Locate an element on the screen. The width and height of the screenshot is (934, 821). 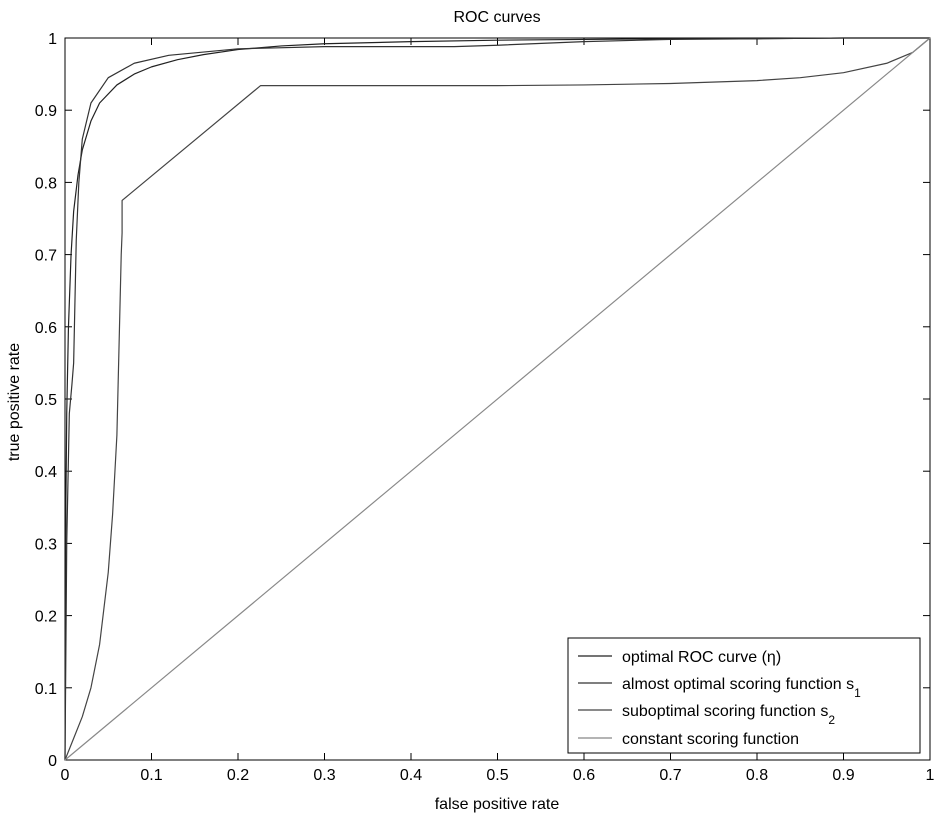
legend-label: almost optimal scoring function s1 is located at coordinates (741, 688).